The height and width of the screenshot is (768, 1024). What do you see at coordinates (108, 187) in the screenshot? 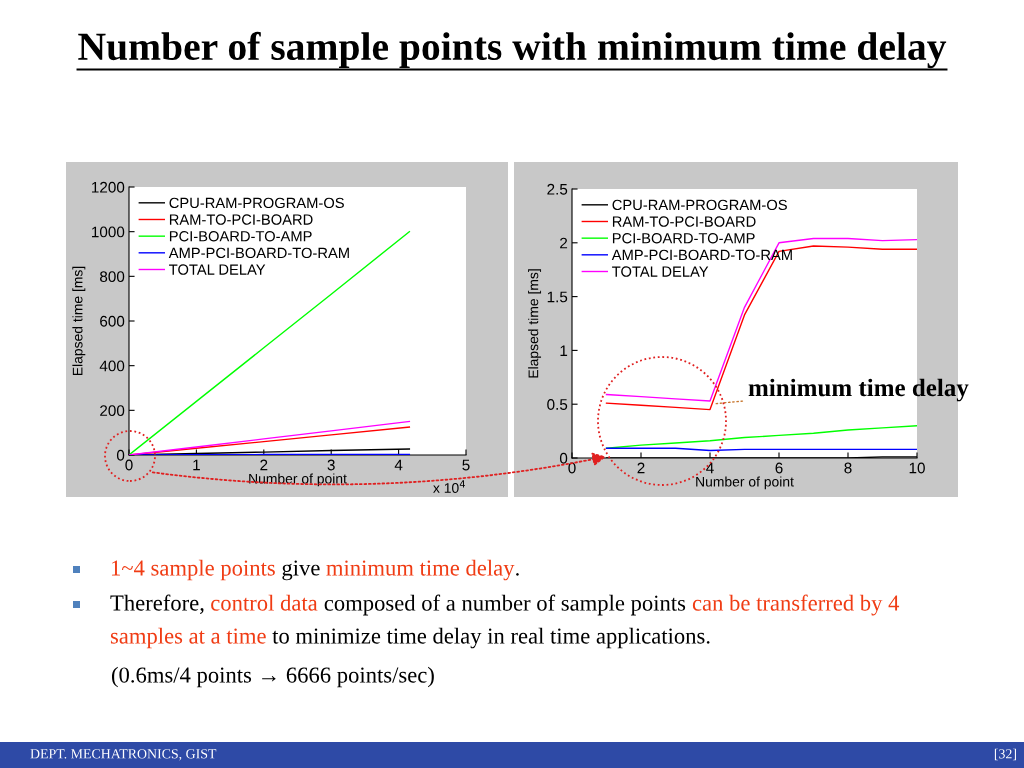
I see `y-tick-label: 1200` at bounding box center [108, 187].